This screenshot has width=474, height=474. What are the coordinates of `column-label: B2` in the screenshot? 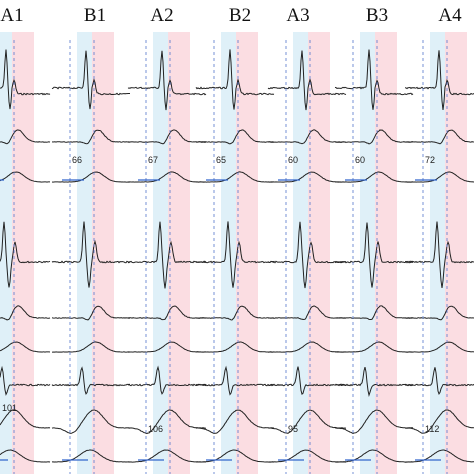 It's located at (240, 15).